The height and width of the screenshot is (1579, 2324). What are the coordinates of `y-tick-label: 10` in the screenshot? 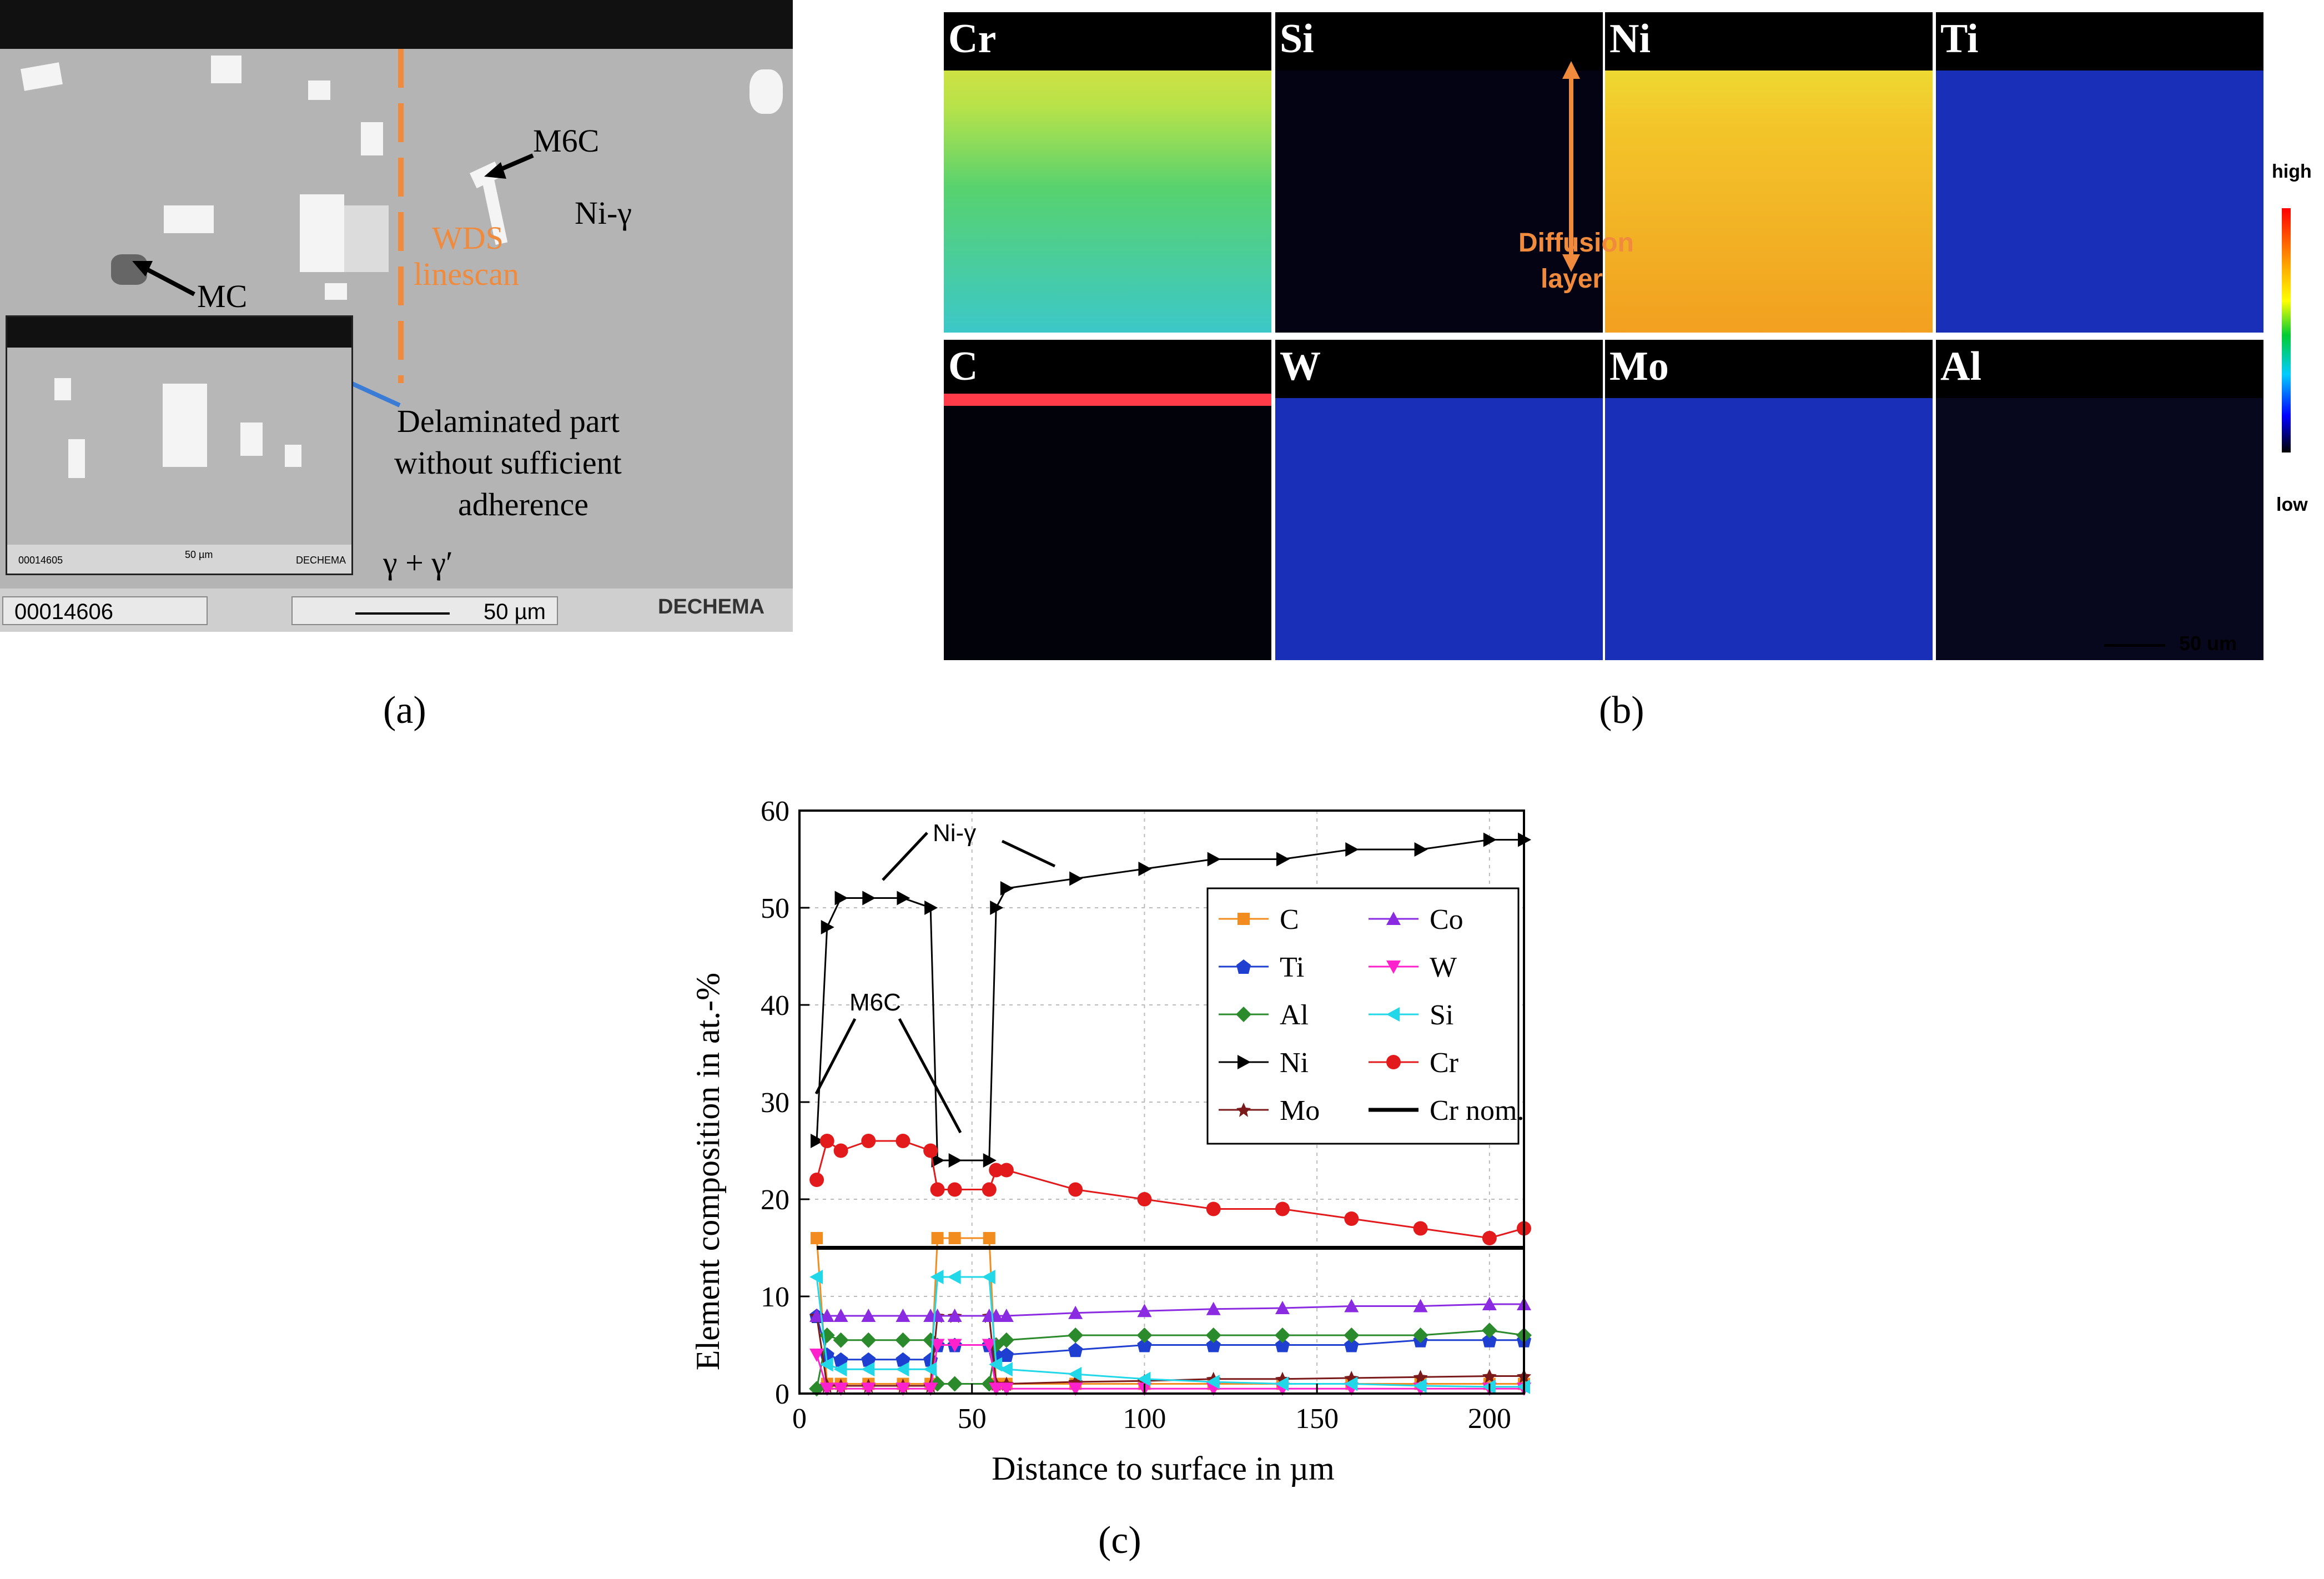 It's located at (775, 1297).